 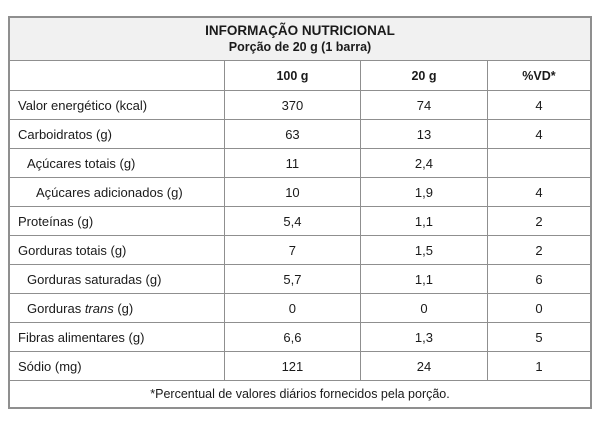 What do you see at coordinates (424, 192) in the screenshot?
I see `value-20g: 1,9` at bounding box center [424, 192].